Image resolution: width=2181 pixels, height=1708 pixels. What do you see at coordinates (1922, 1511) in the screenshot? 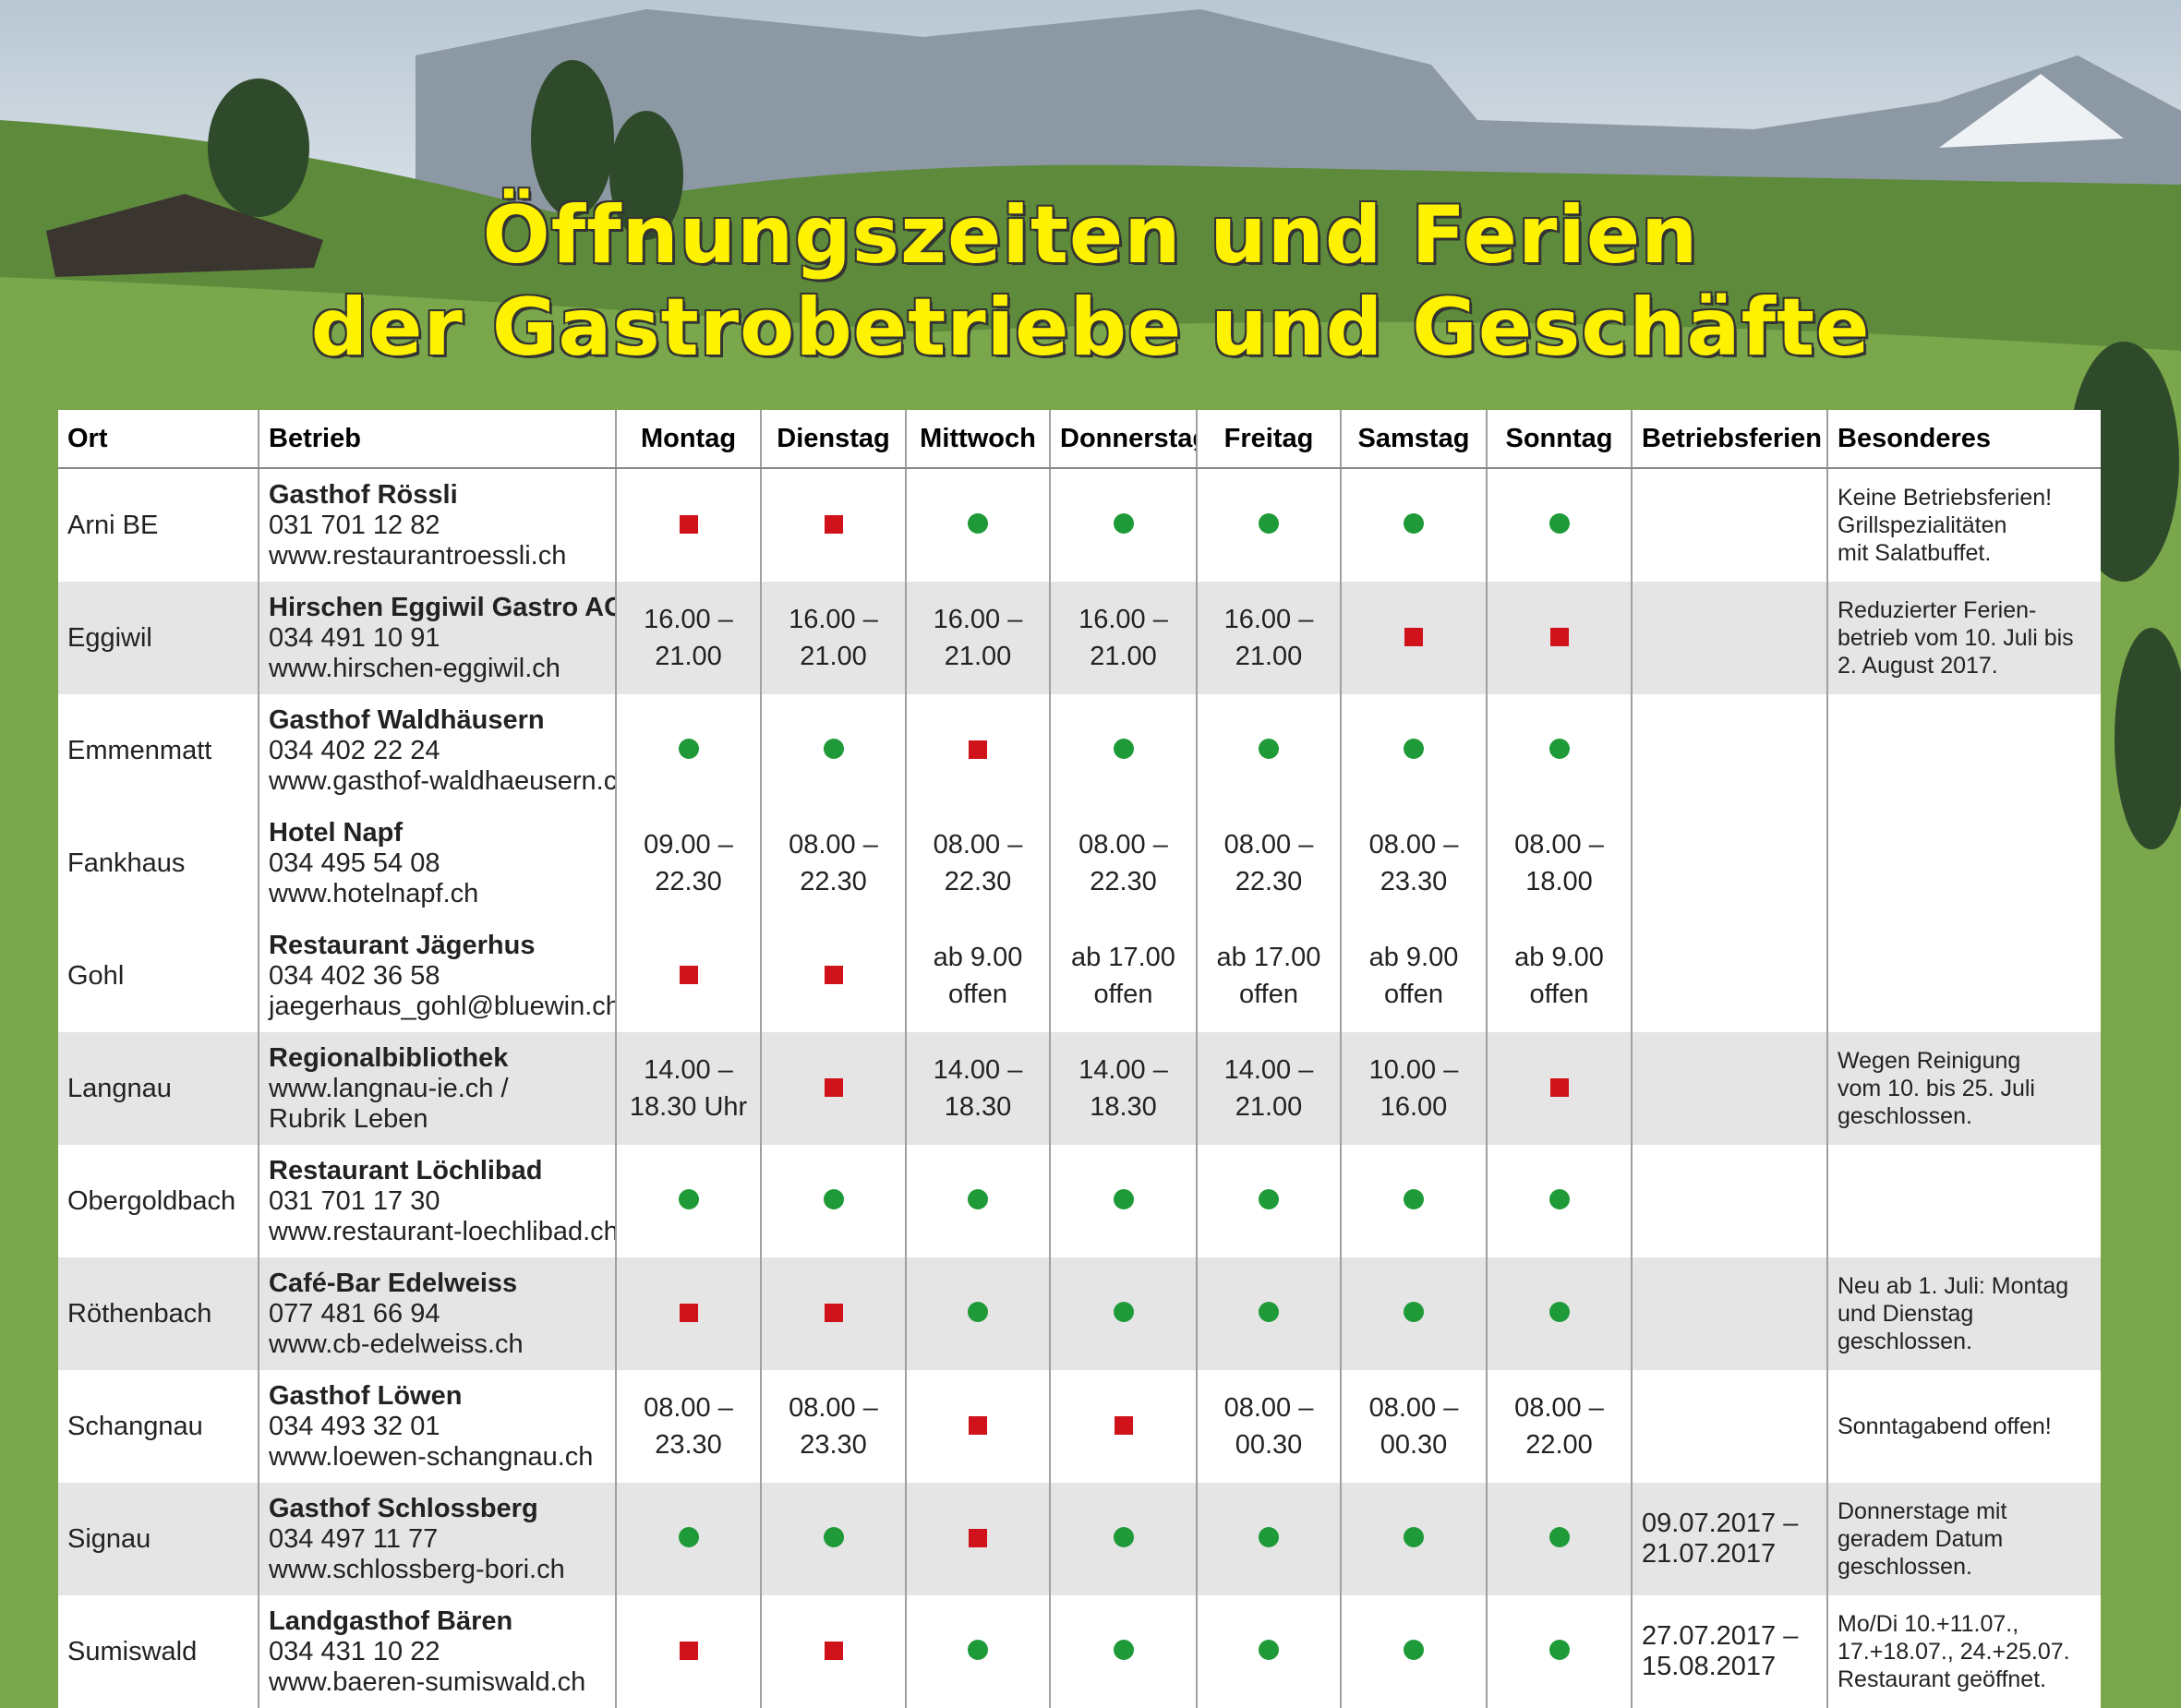
I see `notes-line: Donnerstage mit` at bounding box center [1922, 1511].